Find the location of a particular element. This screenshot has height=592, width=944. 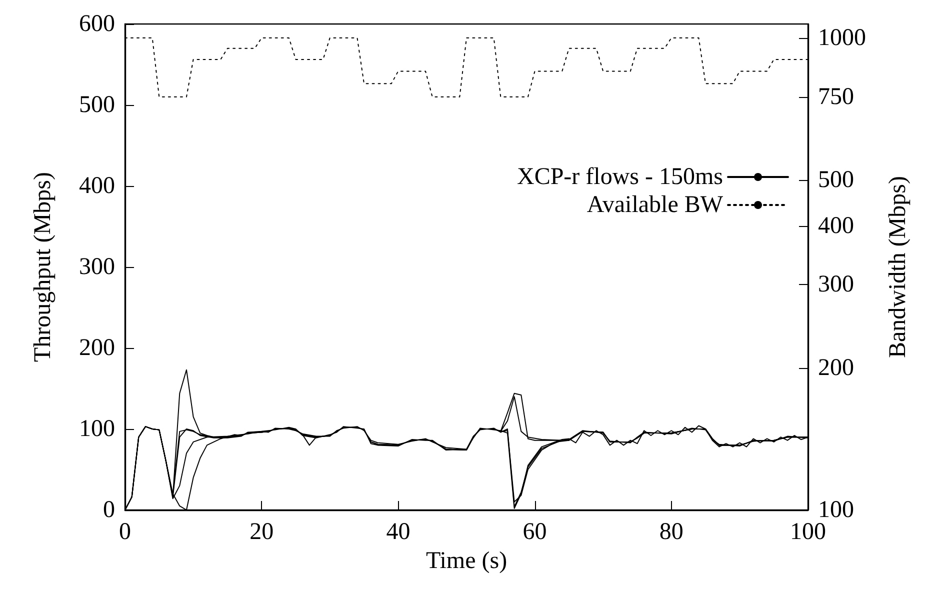

legend-label: Available BW is located at coordinates (655, 205).